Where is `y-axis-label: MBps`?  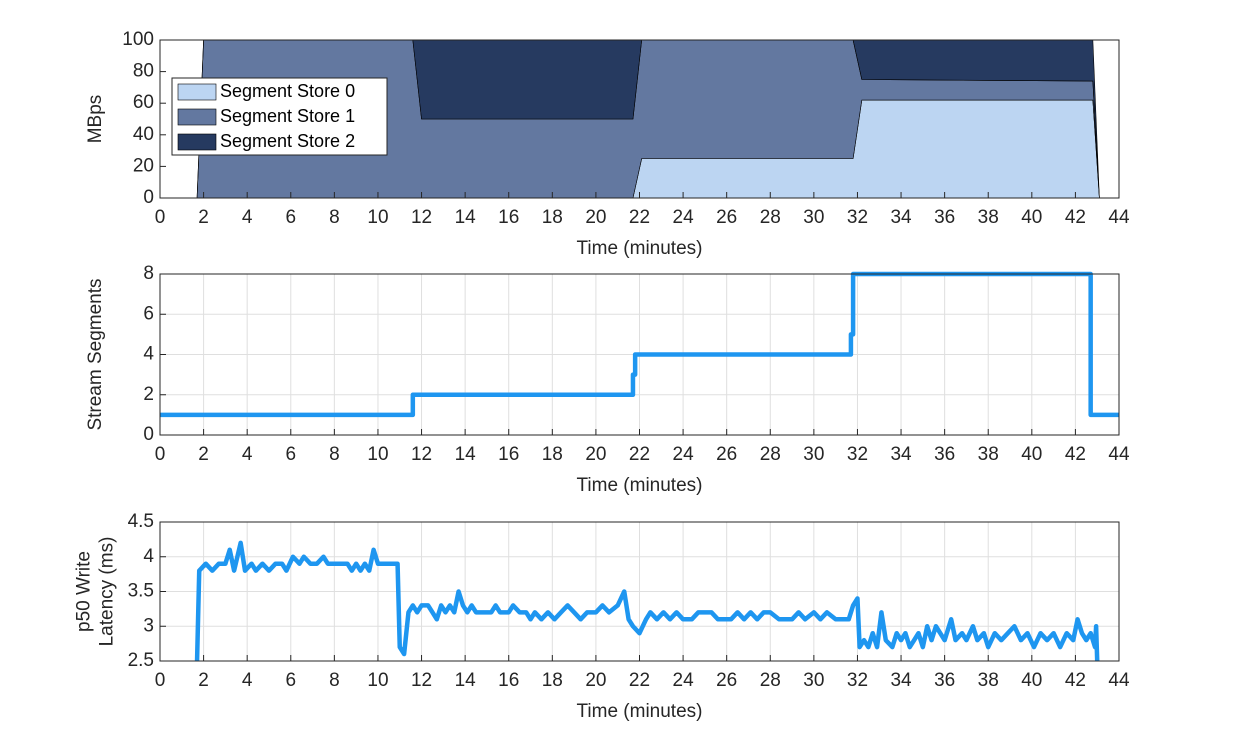
y-axis-label: MBps is located at coordinates (95, 119).